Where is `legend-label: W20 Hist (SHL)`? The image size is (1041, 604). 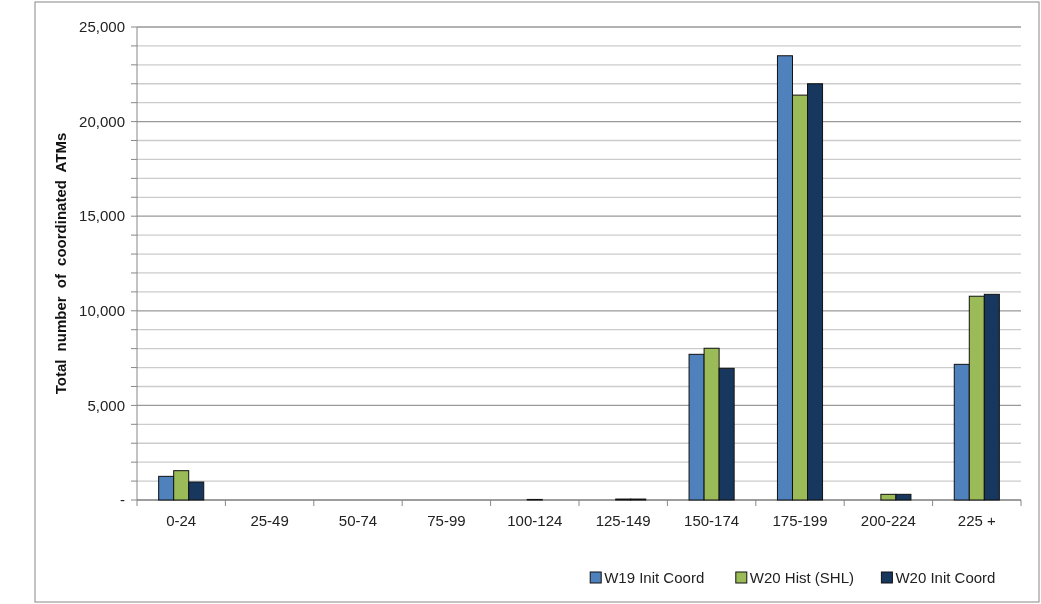 legend-label: W20 Hist (SHL) is located at coordinates (801, 578).